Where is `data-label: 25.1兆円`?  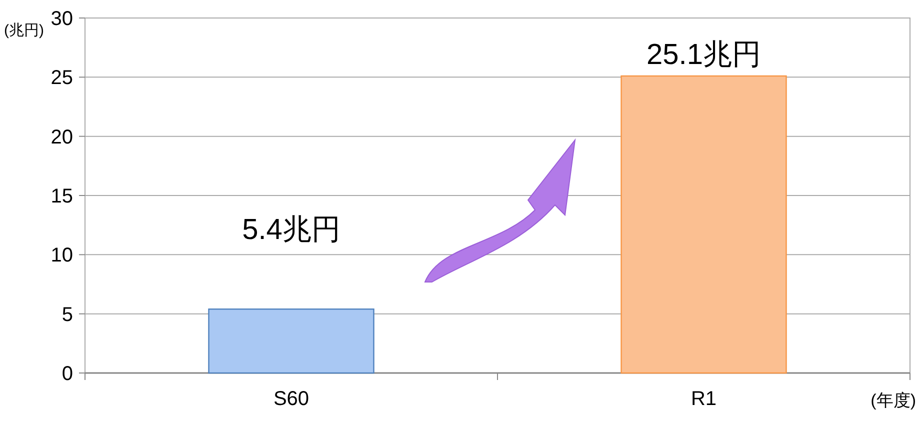 data-label: 25.1兆円 is located at coordinates (703, 54).